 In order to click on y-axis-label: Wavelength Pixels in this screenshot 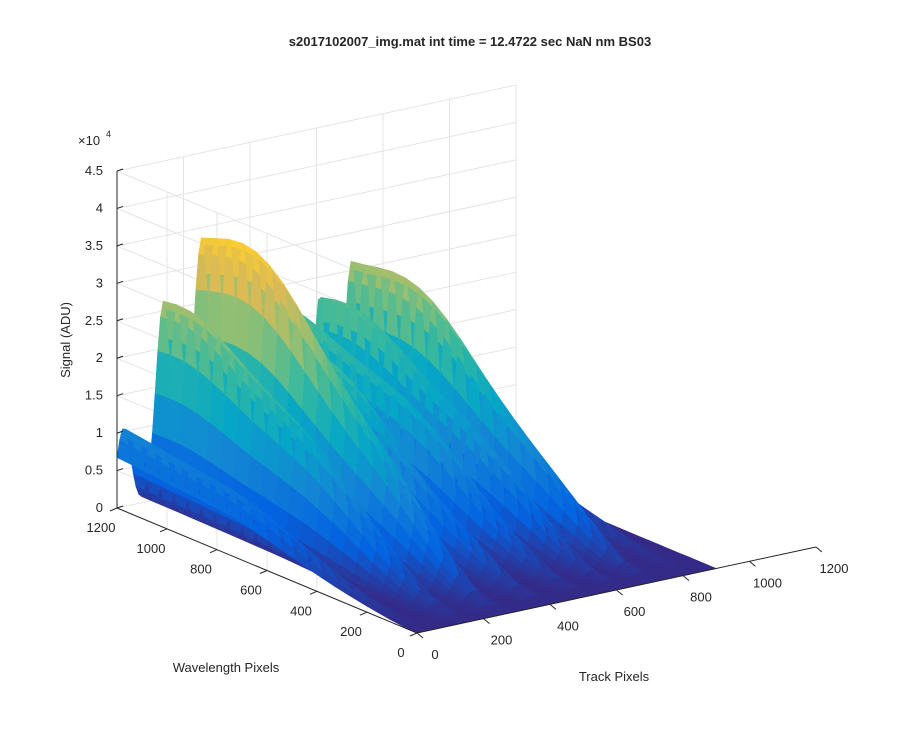, I will do `click(226, 667)`.